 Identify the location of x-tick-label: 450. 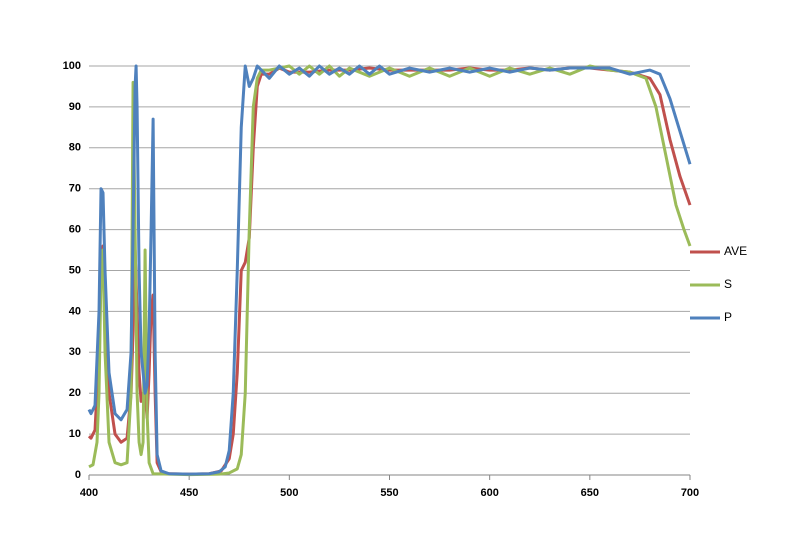
(189, 493).